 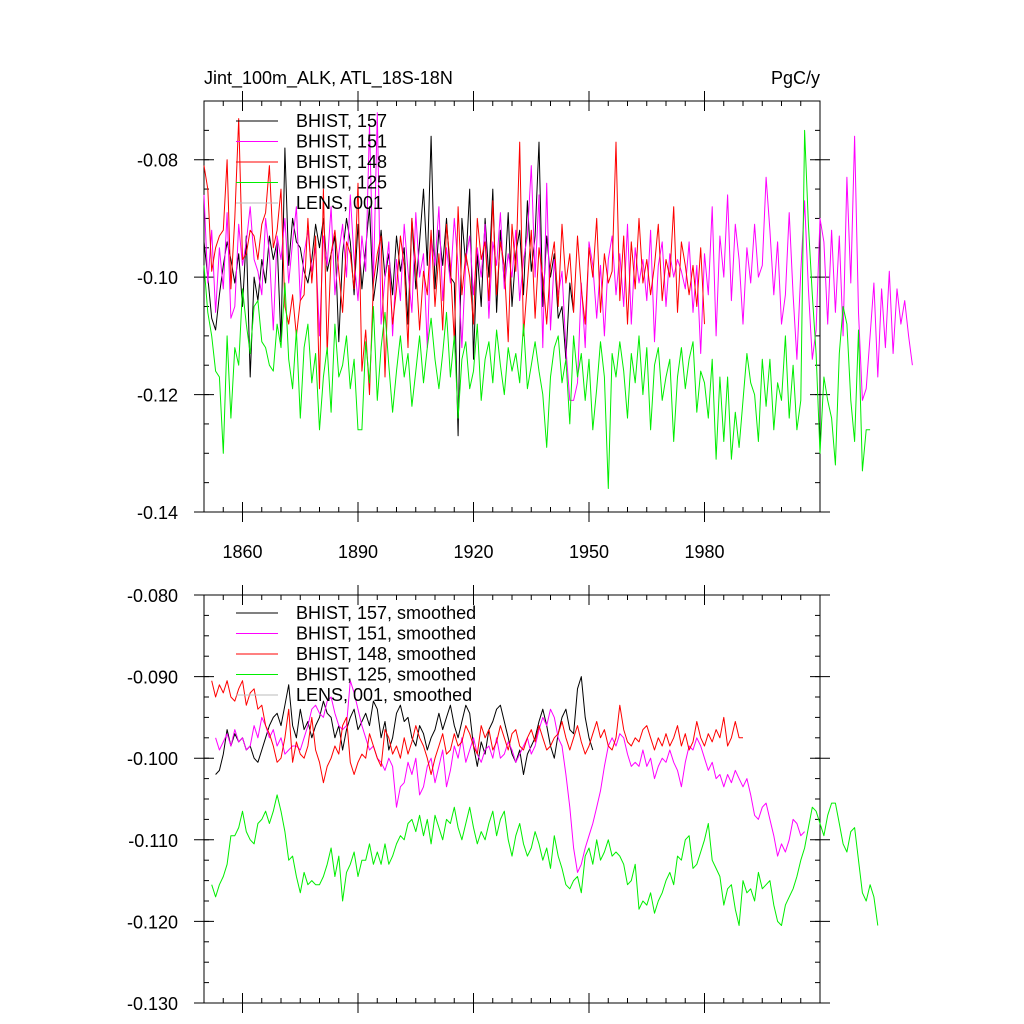 I want to click on bottom-y-tick-label: -0.120, so click(x=152, y=922).